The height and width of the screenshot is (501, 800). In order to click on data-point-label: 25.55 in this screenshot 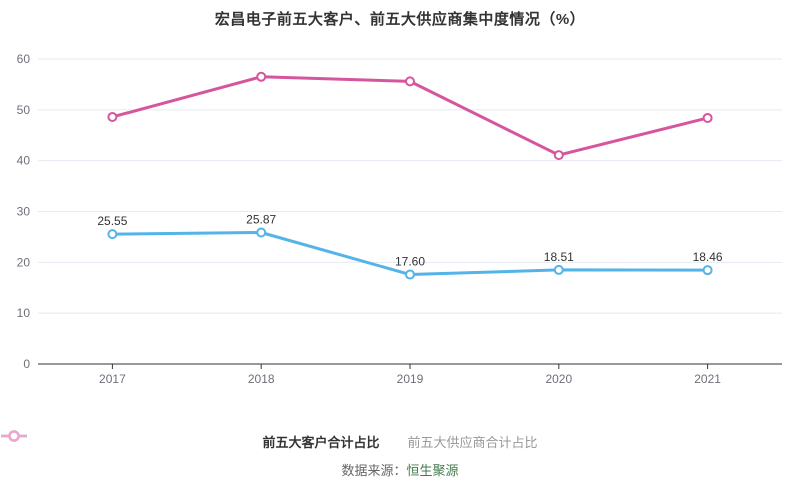, I will do `click(112, 221)`.